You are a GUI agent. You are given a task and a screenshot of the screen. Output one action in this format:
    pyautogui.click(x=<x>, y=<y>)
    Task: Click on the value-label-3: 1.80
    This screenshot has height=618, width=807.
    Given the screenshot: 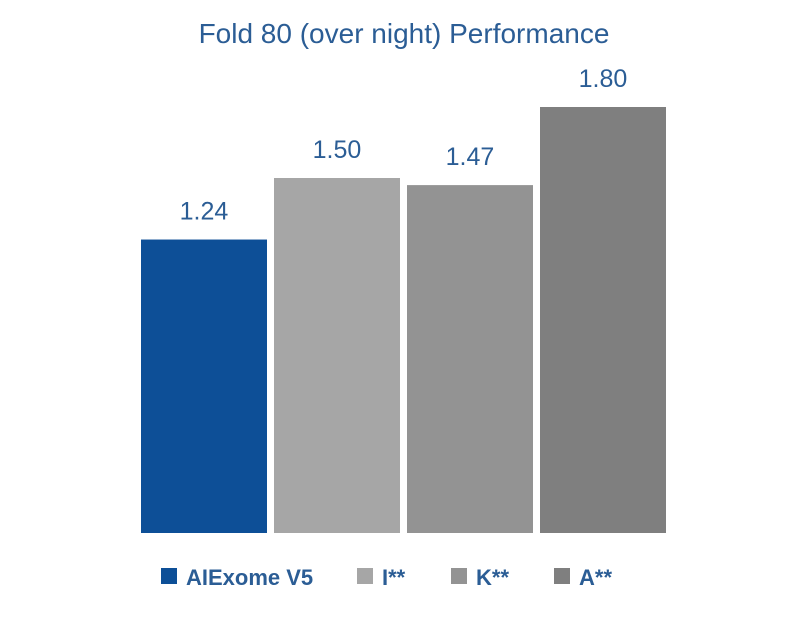 What is the action you would take?
    pyautogui.click(x=603, y=79)
    